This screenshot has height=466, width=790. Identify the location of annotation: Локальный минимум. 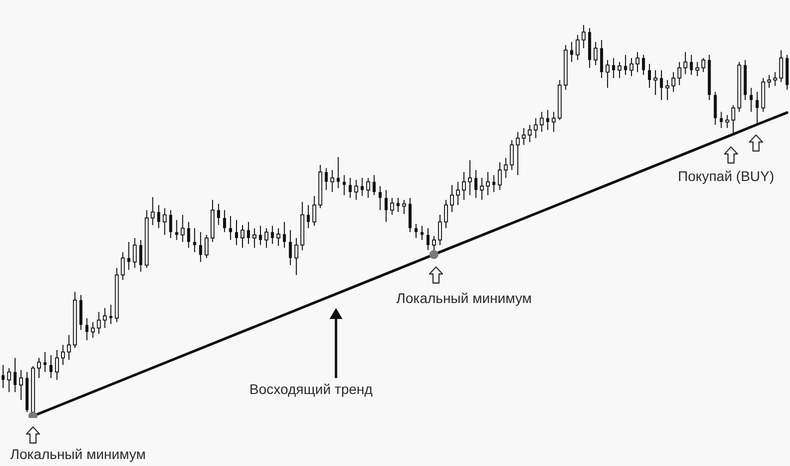
(464, 298).